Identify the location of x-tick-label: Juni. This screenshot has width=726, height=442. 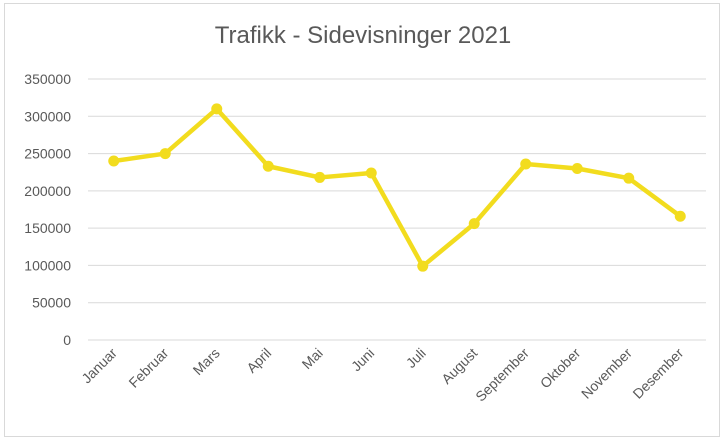
(362, 359).